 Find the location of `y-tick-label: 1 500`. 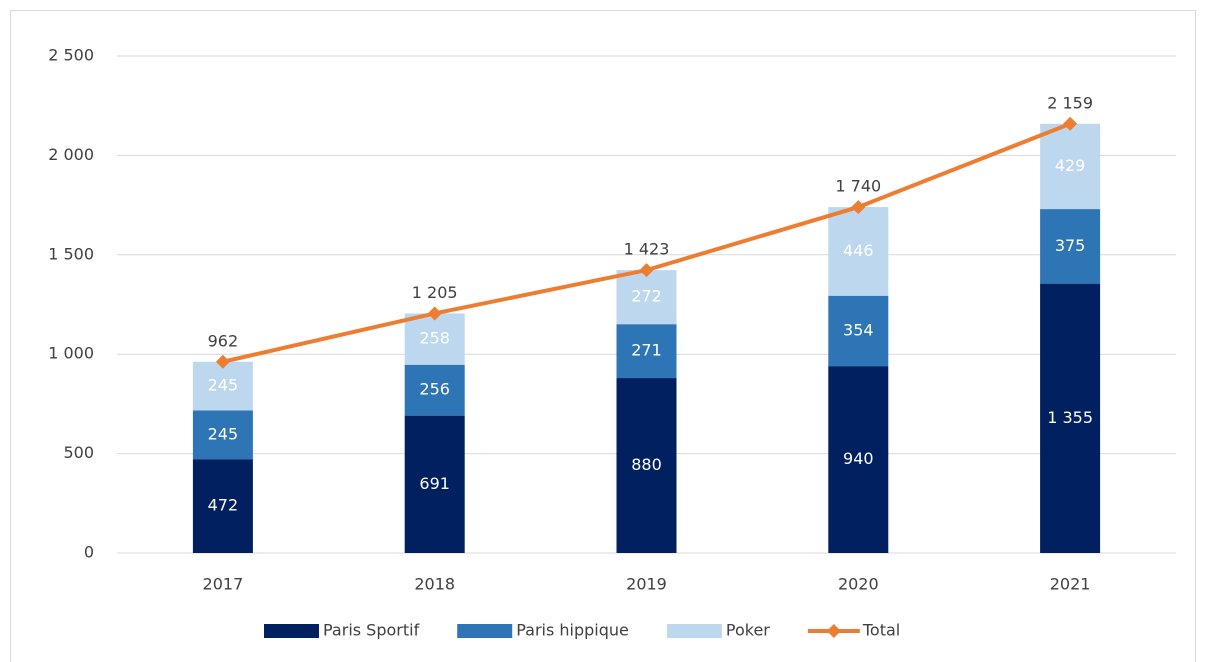

y-tick-label: 1 500 is located at coordinates (71, 253).